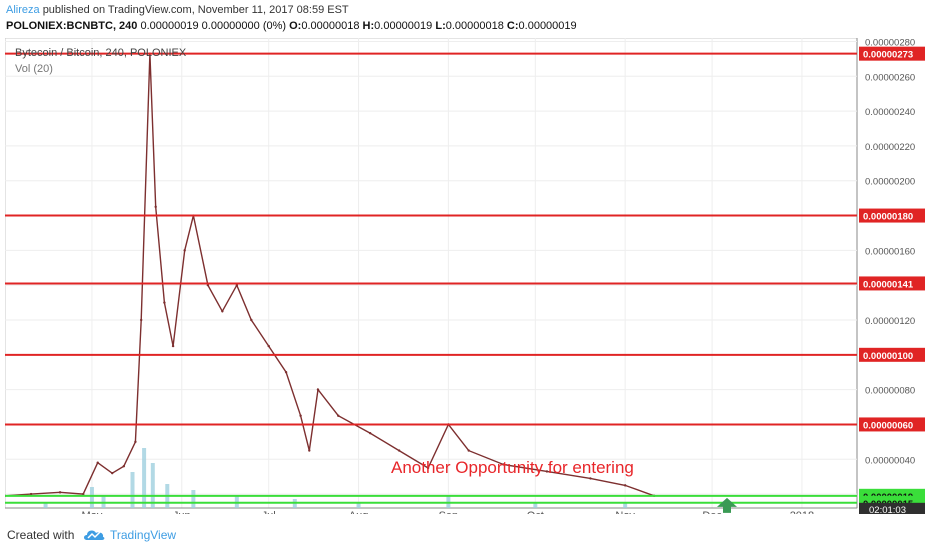  Describe the element at coordinates (535, 512) in the screenshot. I see `x-tick-label: Oct` at that location.